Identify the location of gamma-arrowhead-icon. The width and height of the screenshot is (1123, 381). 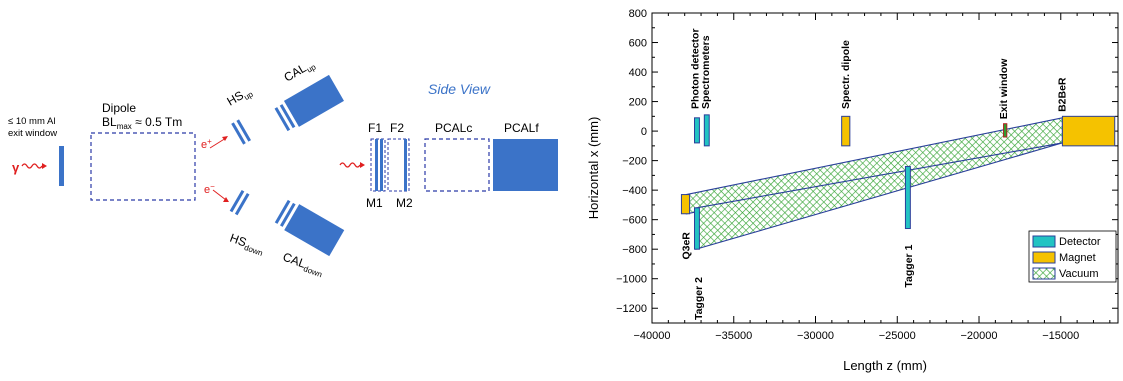
(44, 166).